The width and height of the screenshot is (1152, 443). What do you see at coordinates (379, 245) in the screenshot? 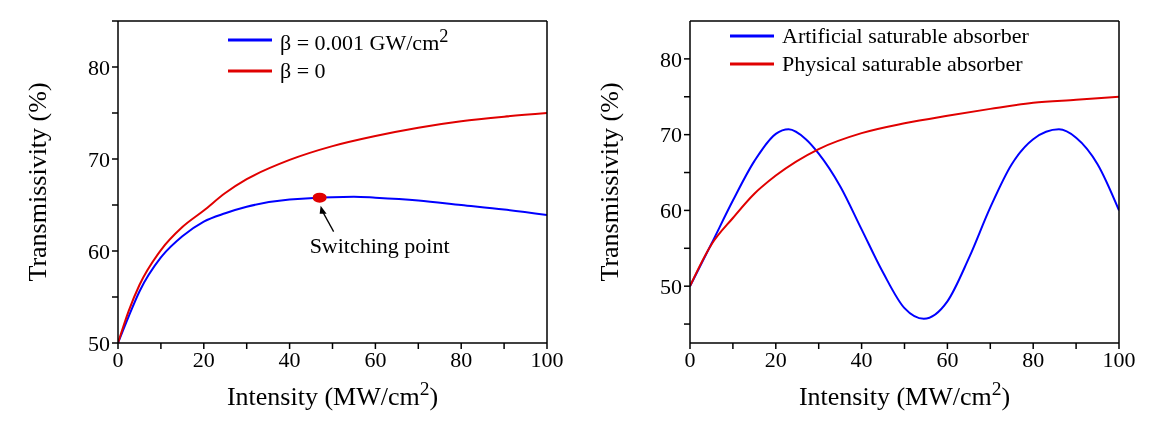
I see `annotation: Switching point` at bounding box center [379, 245].